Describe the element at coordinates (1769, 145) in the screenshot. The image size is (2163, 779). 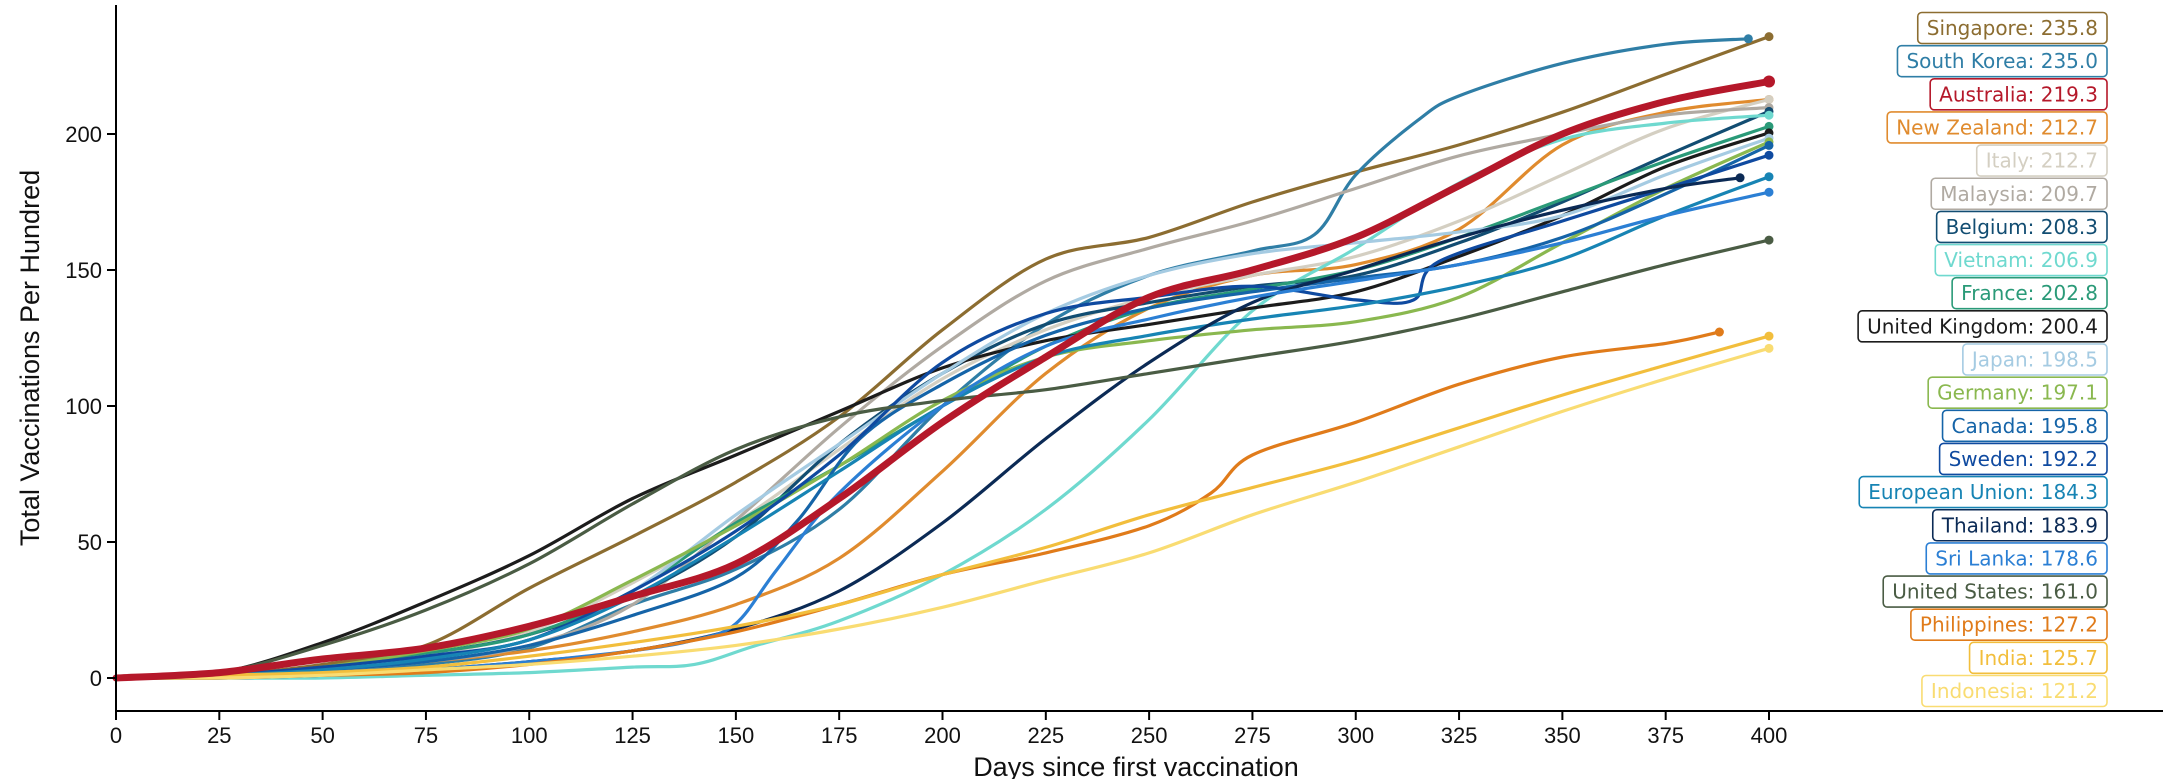
I see `series-end-marker-canada` at that location.